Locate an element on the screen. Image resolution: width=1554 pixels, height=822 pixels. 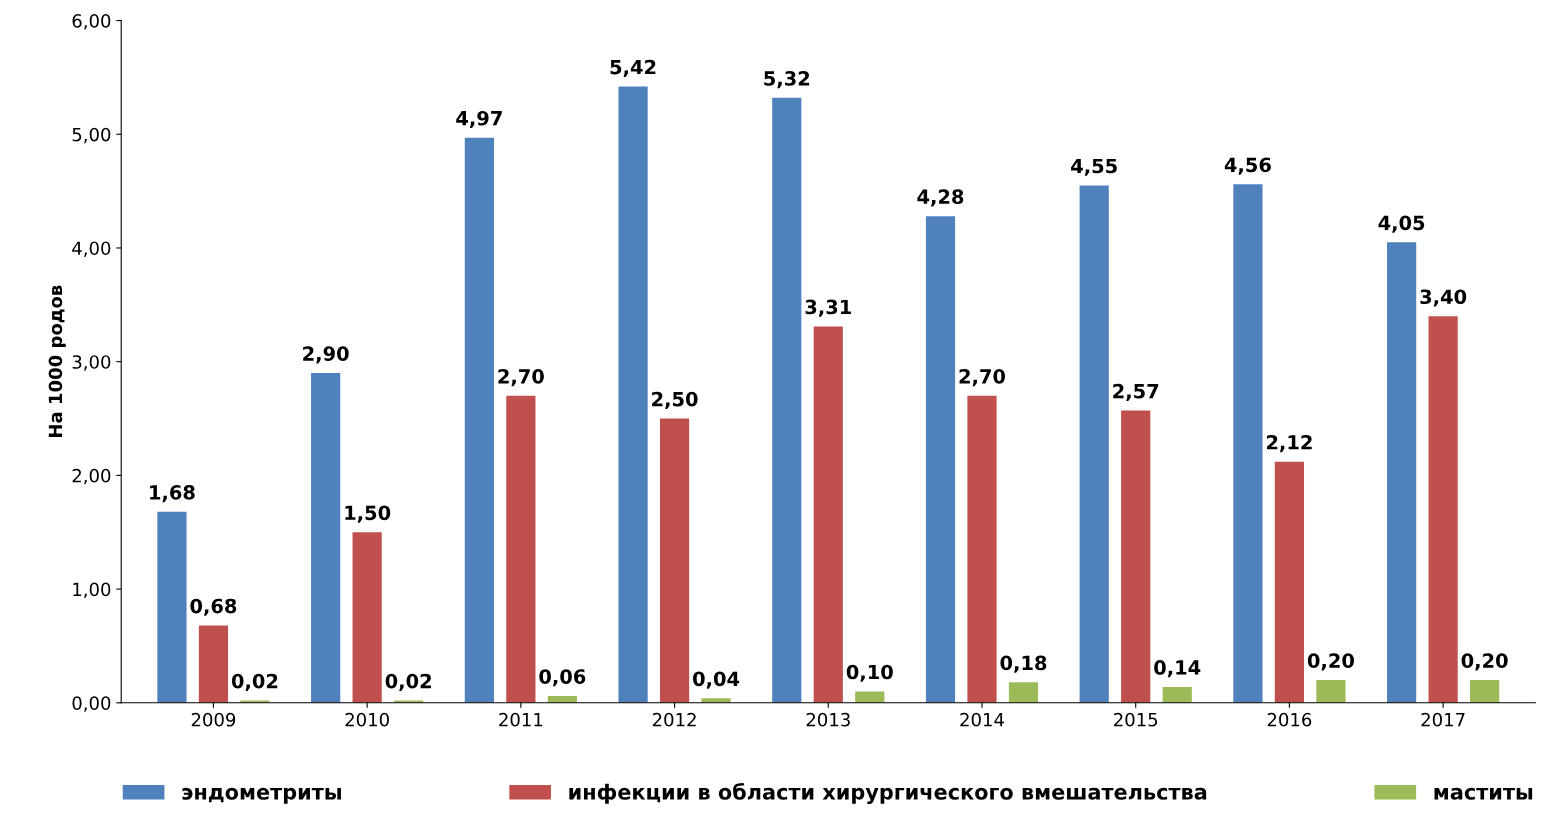
x-tick-label: 2011 is located at coordinates (521, 719).